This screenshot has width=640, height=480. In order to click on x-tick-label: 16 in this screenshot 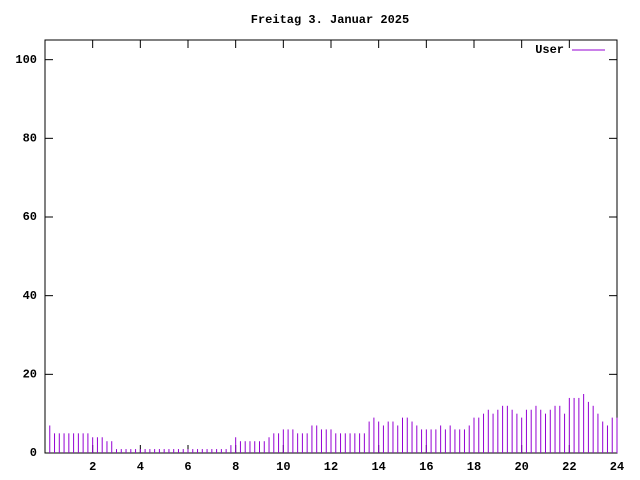, I will do `click(426, 467)`.